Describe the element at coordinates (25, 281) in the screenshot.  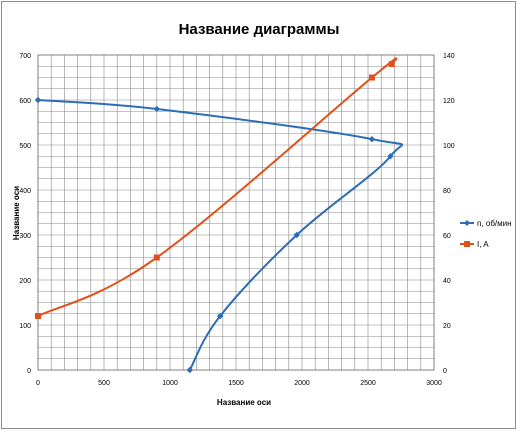
I see `y-tick-label: 200` at that location.